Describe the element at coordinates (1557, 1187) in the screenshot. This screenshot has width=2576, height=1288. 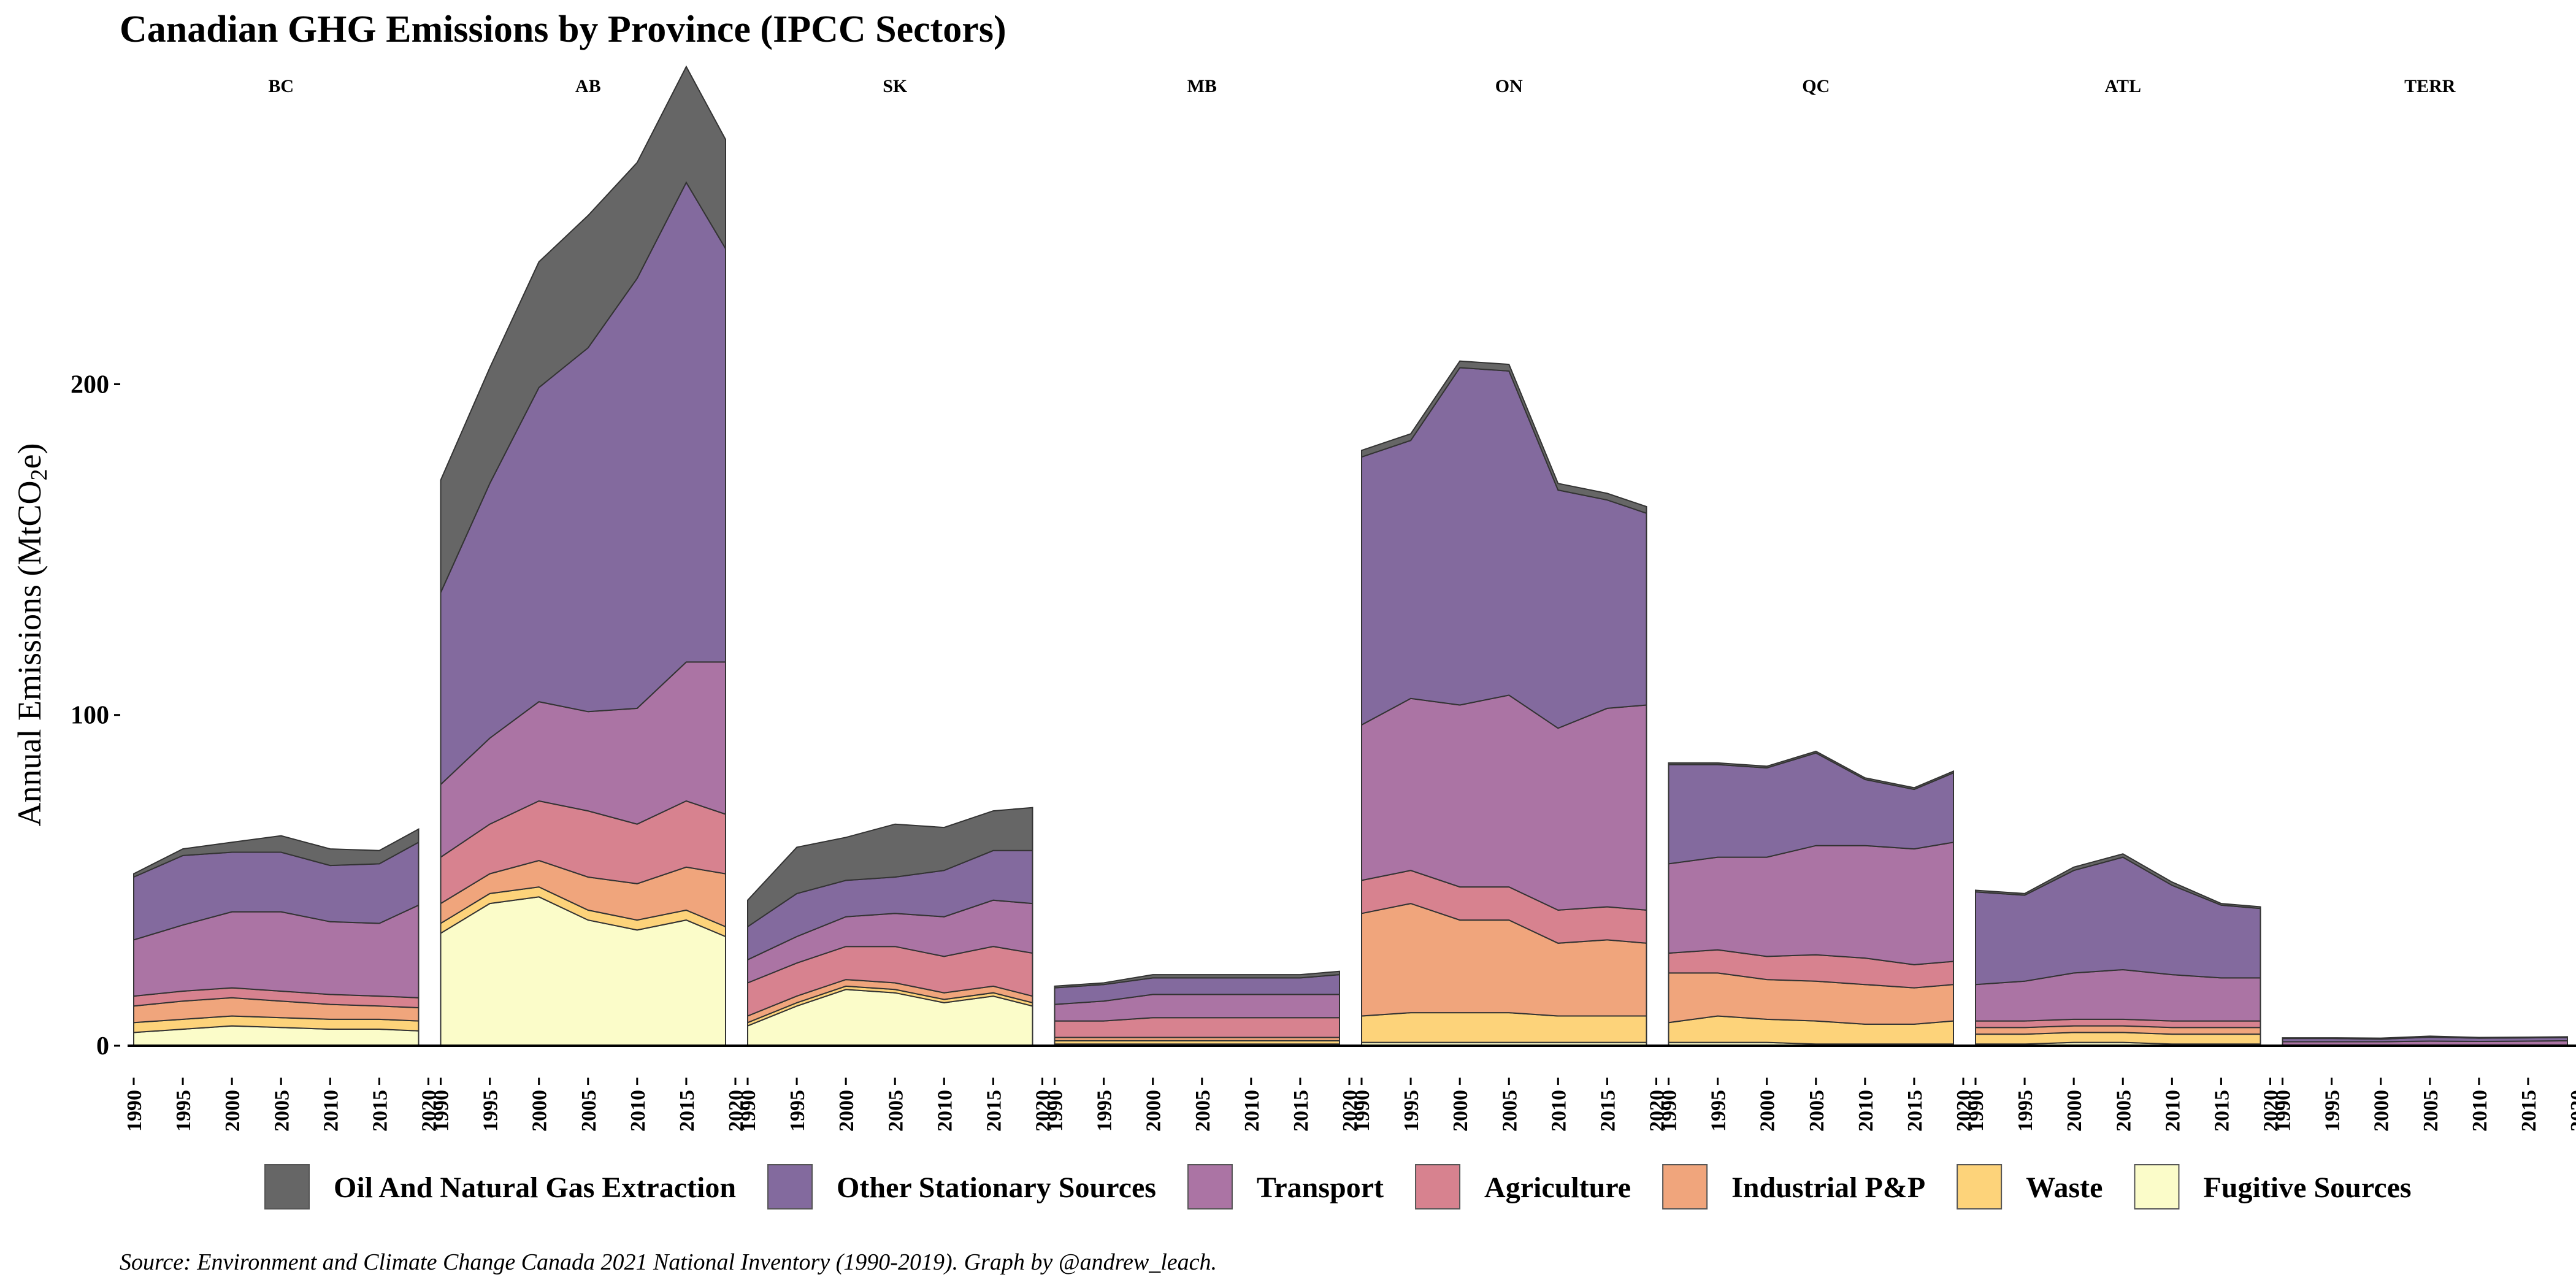
I see `legend-label: Agriculture` at that location.